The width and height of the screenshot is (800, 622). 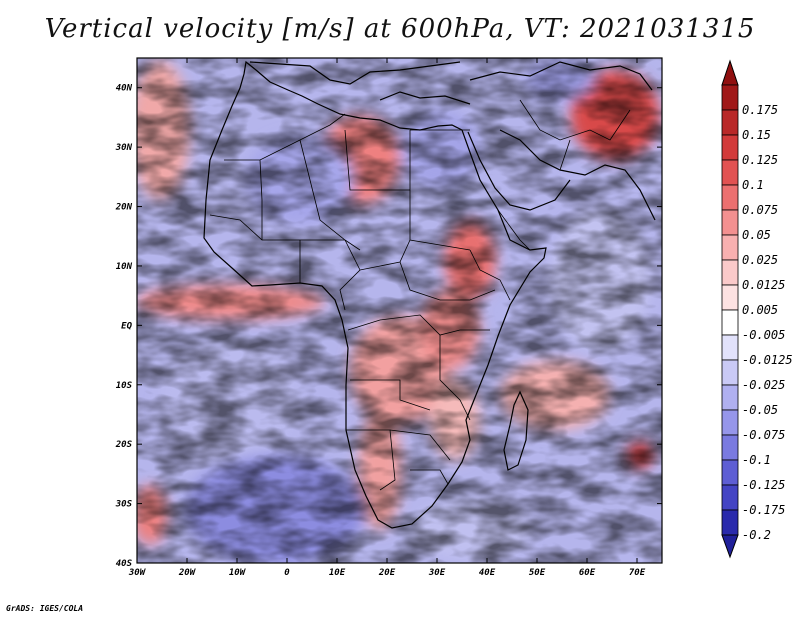 What do you see at coordinates (537, 573) in the screenshot?
I see `lon-tick-label: 50E` at bounding box center [537, 573].